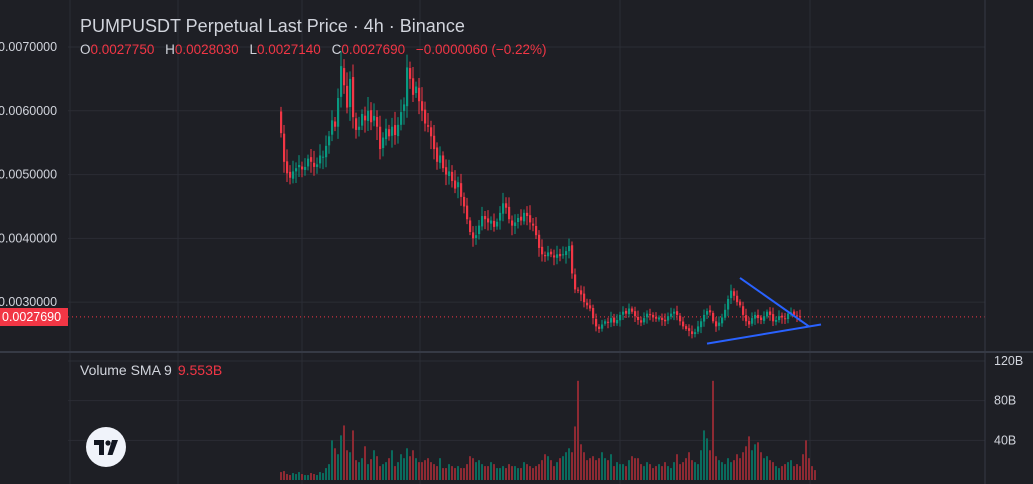 The height and width of the screenshot is (484, 1033). I want to click on trendline-upper, so click(774, 302).